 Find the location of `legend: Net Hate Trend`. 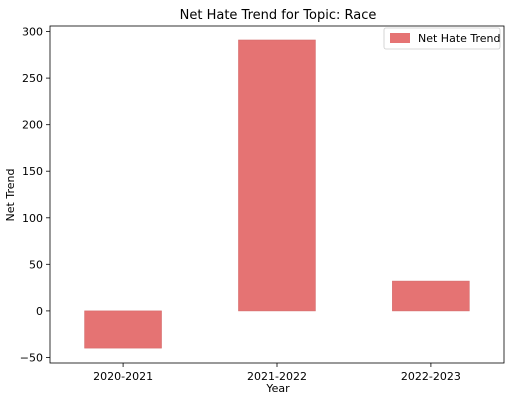

legend: Net Hate Trend is located at coordinates (442, 38).